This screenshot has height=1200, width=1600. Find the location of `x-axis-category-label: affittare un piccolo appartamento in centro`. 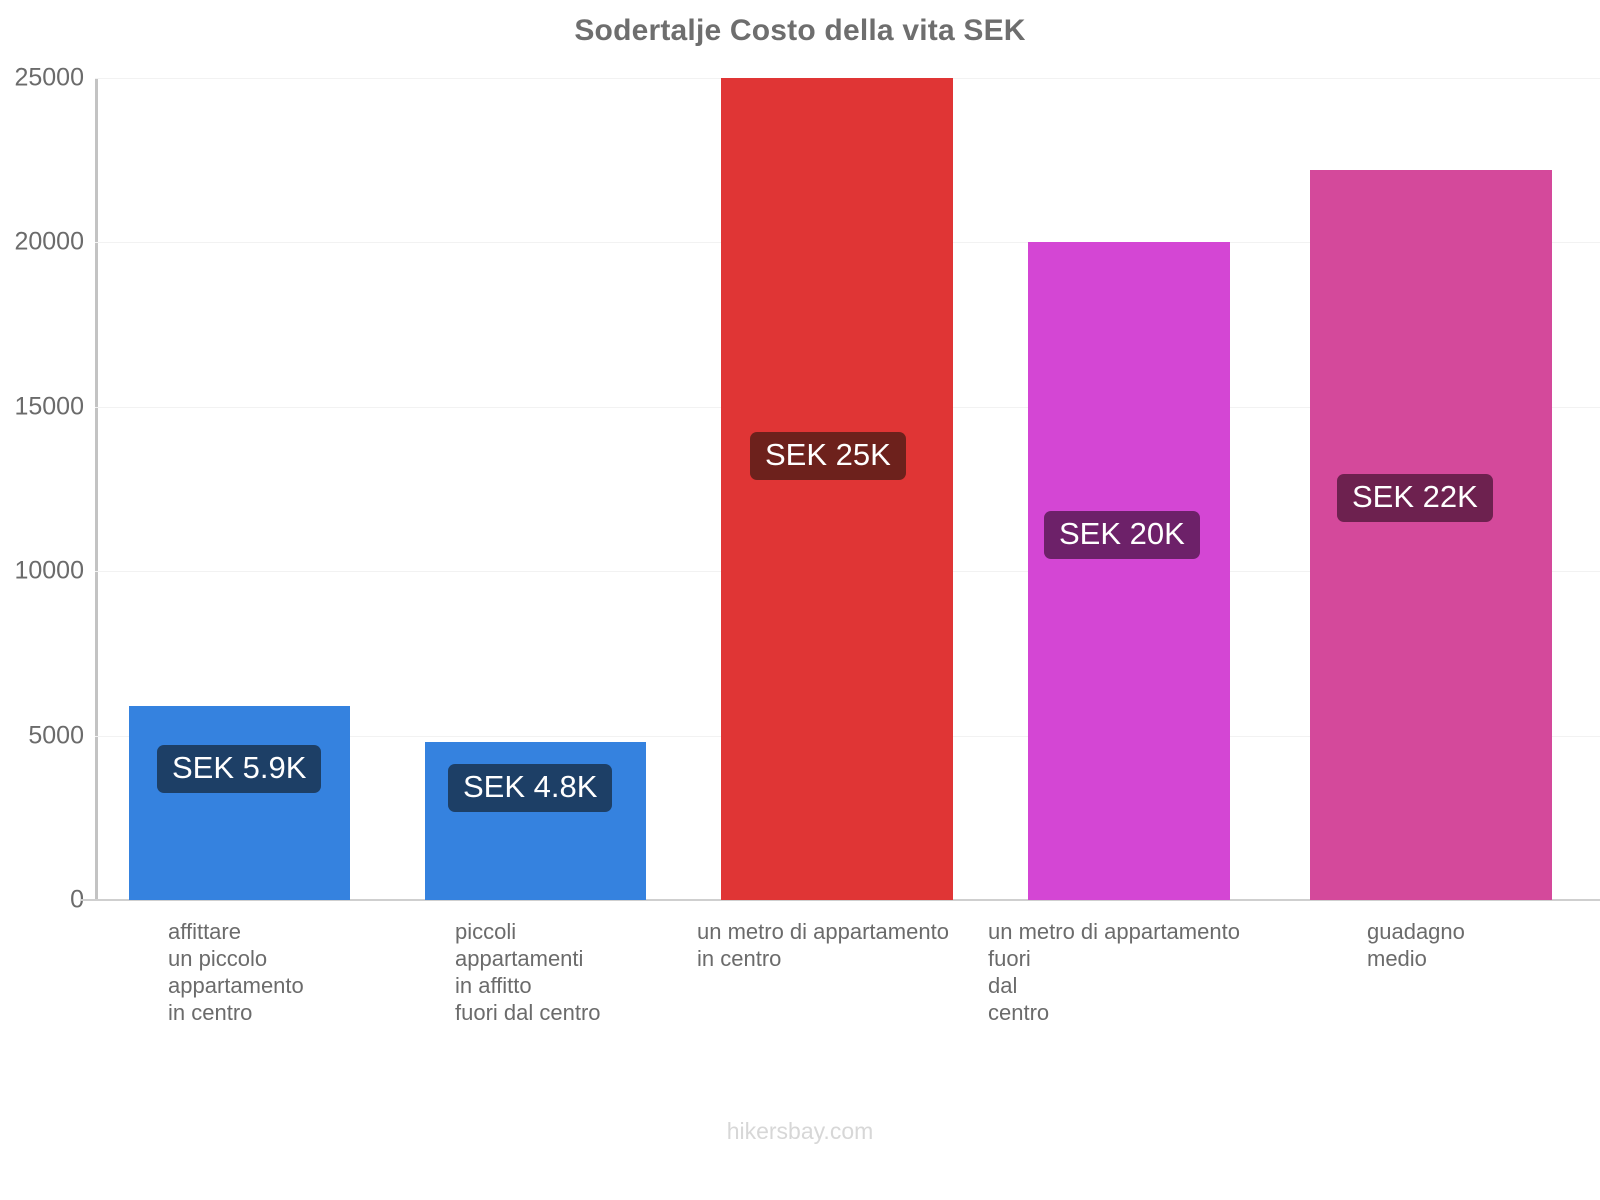

x-axis-category-label: affittare un piccolo appartamento in centro is located at coordinates (236, 972).